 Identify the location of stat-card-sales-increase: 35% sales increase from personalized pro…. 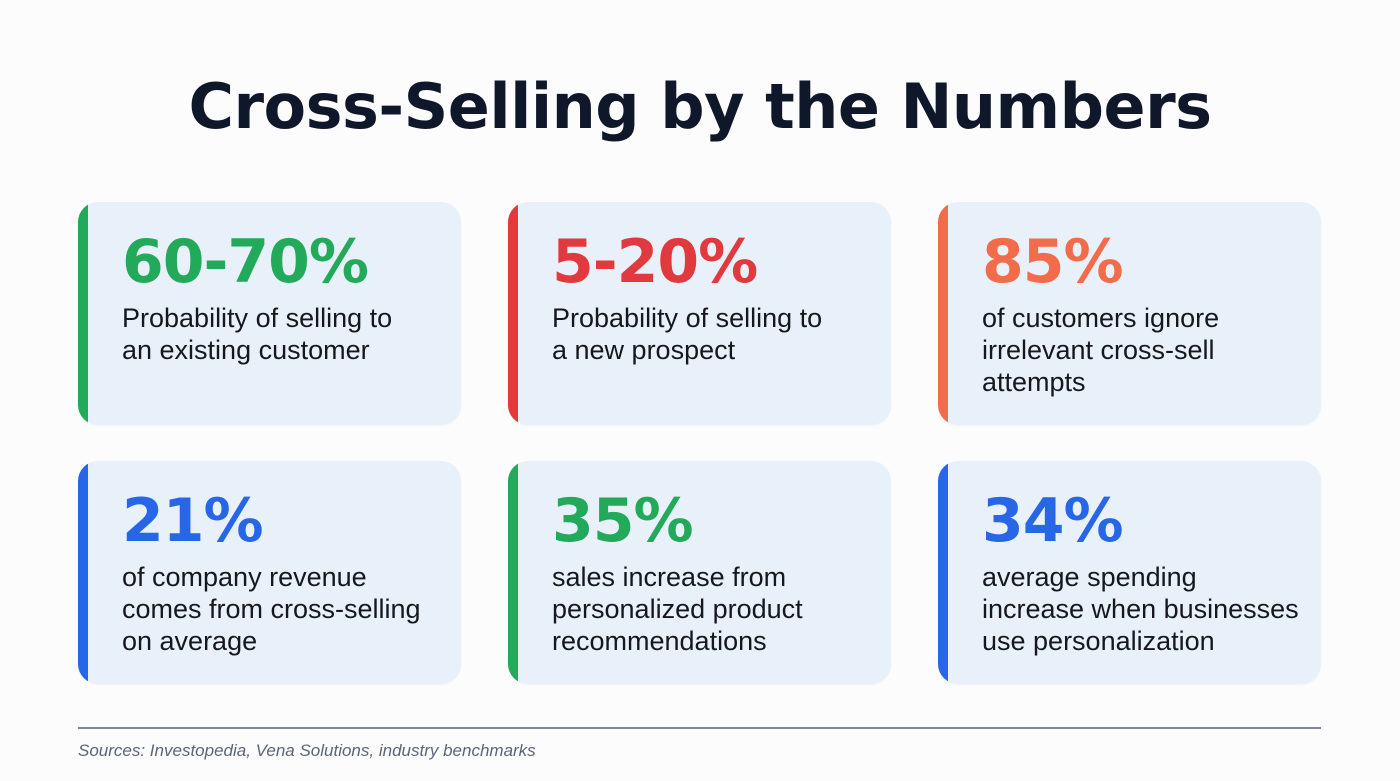
(699, 572).